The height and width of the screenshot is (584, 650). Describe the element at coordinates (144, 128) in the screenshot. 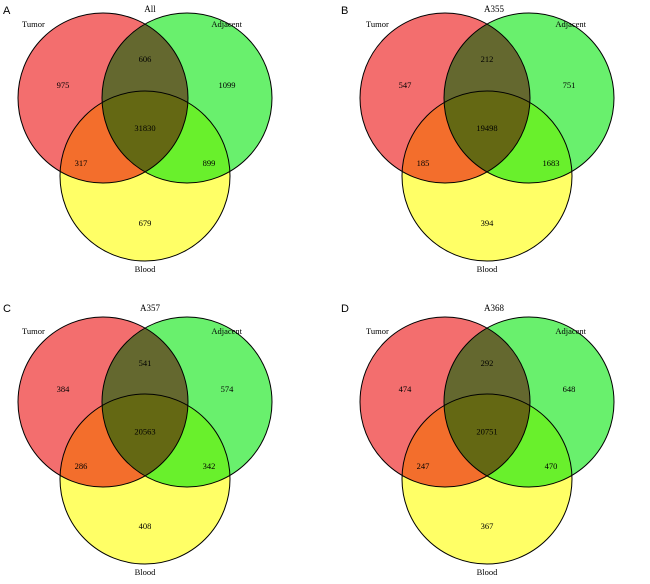

I see `count-all-three: 31830` at that location.